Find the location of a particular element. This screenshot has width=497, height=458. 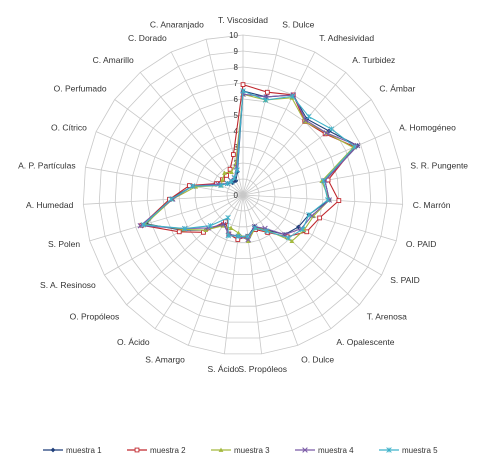

axis-label: S. A. Resinoso is located at coordinates (68, 285).